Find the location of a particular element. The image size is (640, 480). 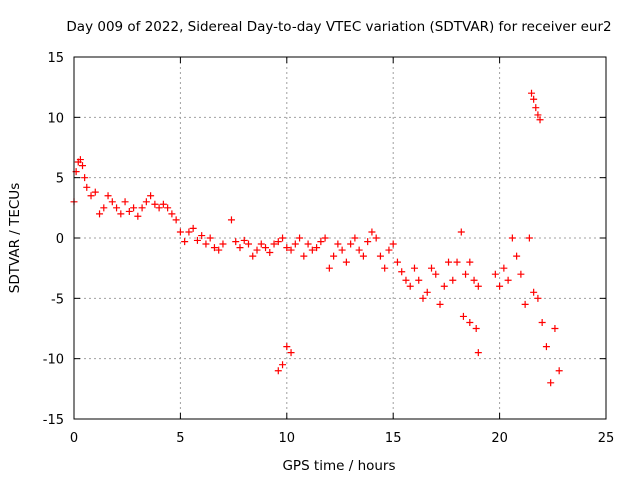

x-tick-label: 15 is located at coordinates (393, 438).